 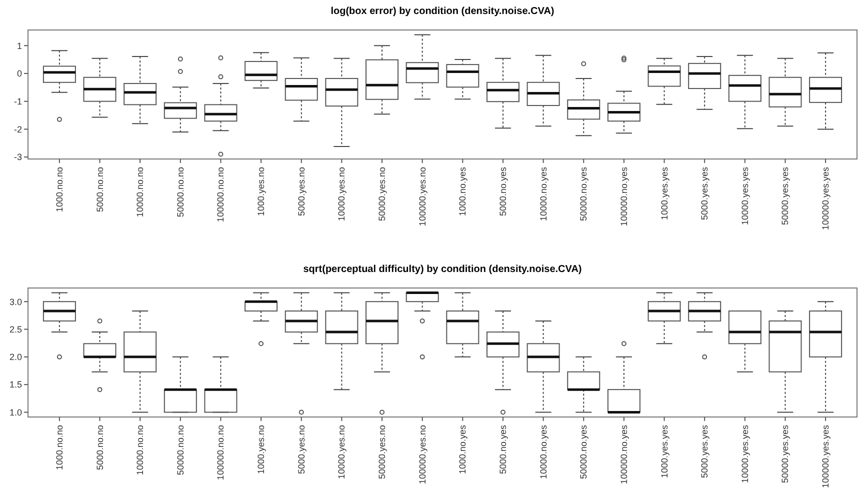 I want to click on y-tick-label: -3, so click(x=18, y=157).